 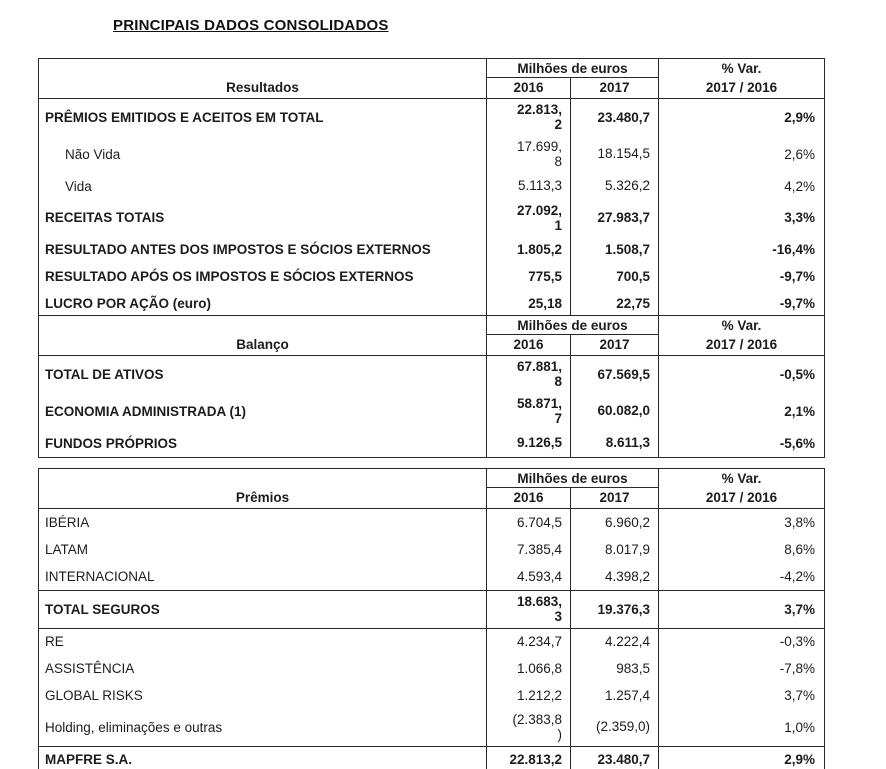 I want to click on value-2016: 1.805,2, so click(x=529, y=250).